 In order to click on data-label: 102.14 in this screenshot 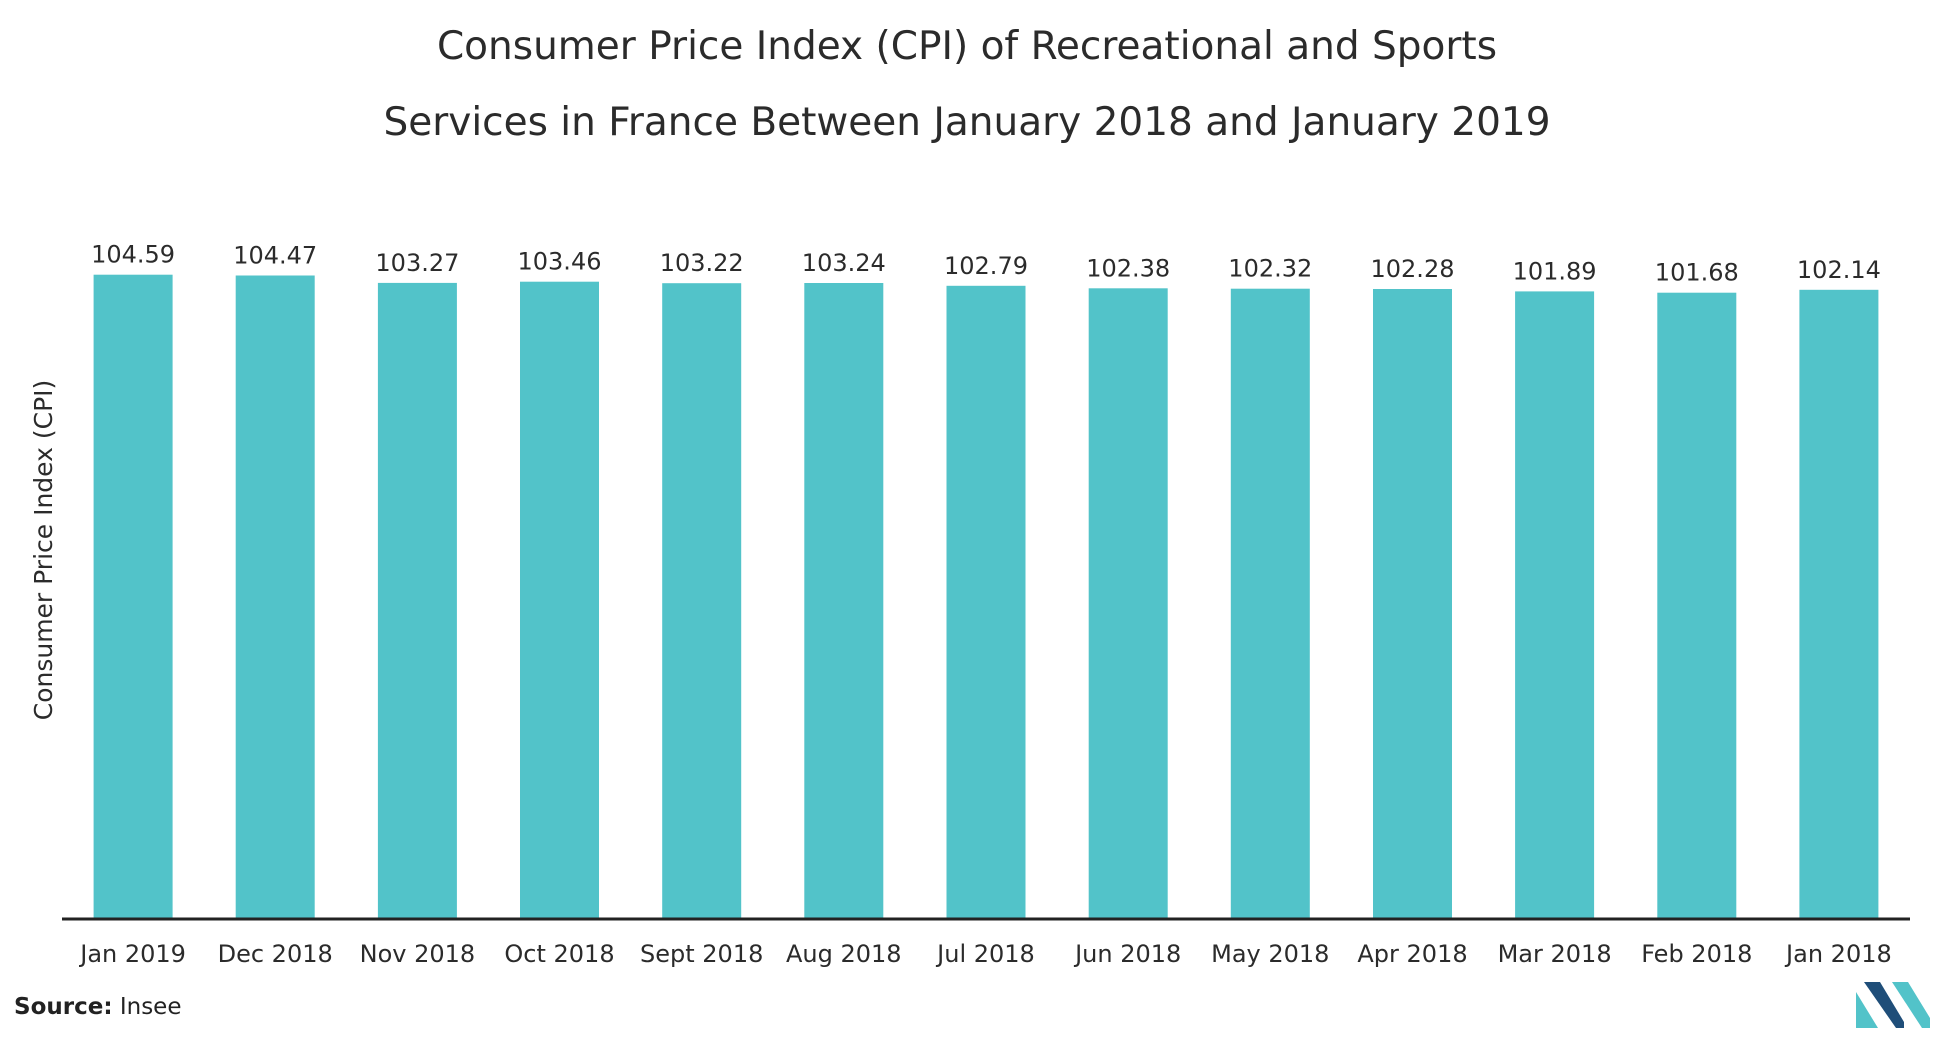, I will do `click(1839, 270)`.